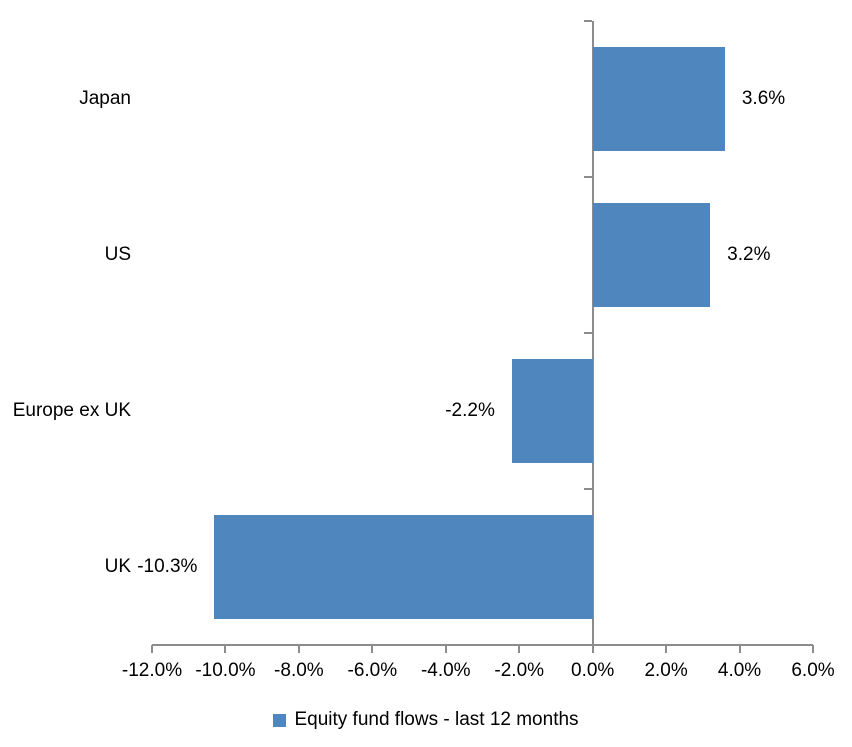  What do you see at coordinates (403, 567) in the screenshot?
I see `bar-uk` at bounding box center [403, 567].